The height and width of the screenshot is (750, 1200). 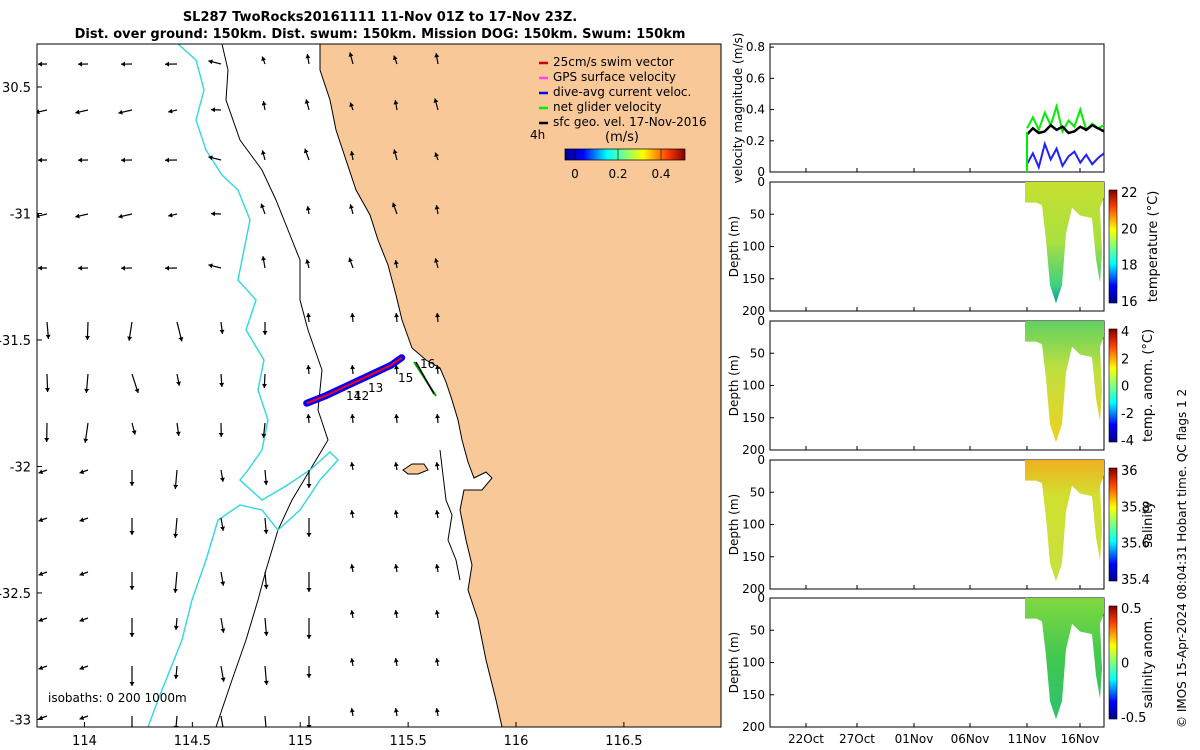 I want to click on track-label-14: 14, so click(x=353, y=396).